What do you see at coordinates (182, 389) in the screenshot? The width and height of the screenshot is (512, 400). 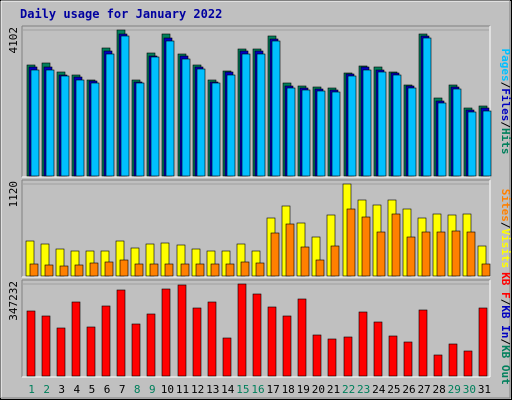 I see `x-tick-label-day-11: 11` at bounding box center [182, 389].